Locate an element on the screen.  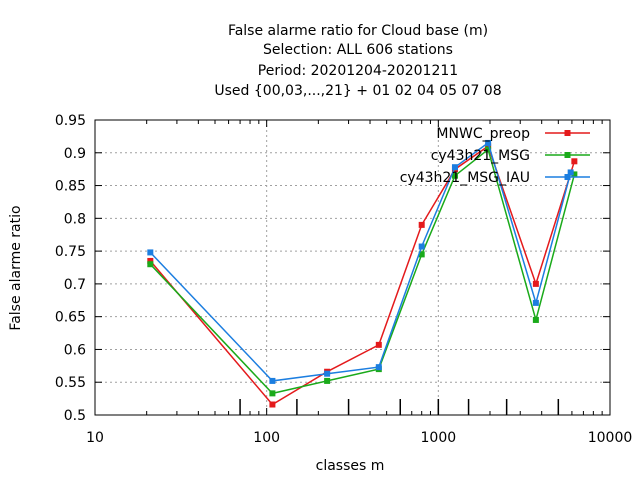
y-tick-label: 0.7 is located at coordinates (75, 285).